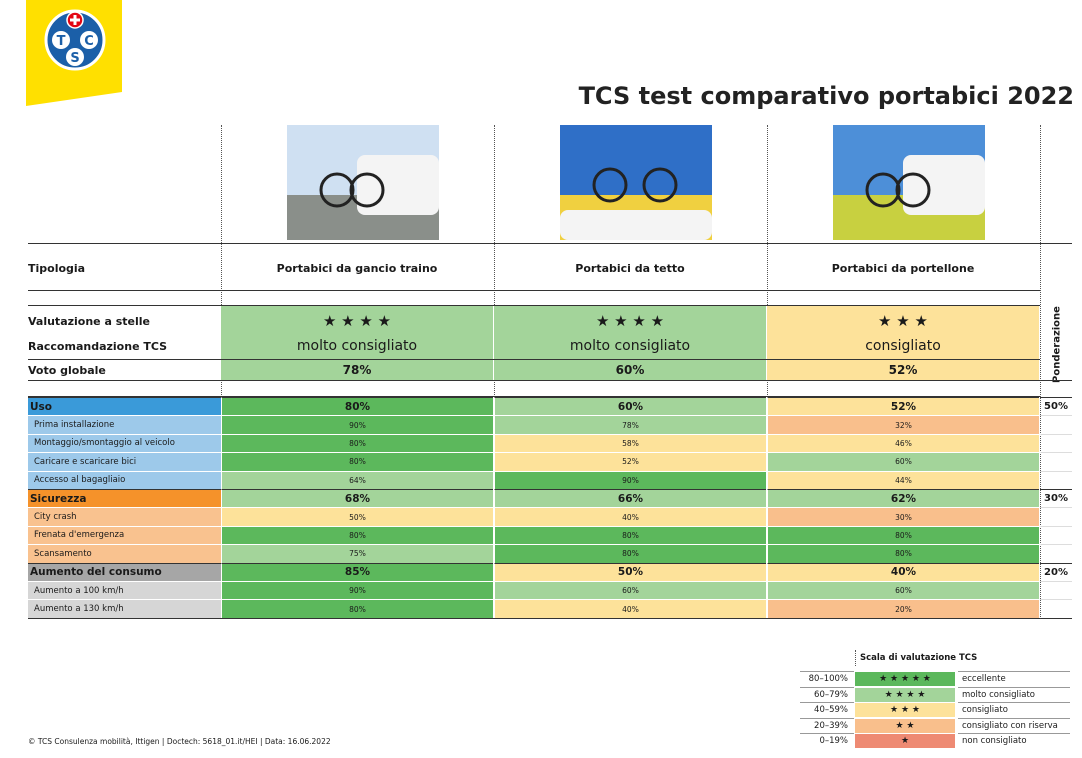 Image resolution: width=1082 pixels, height=758 pixels. I want to click on criterion-score: 58%, so click(630, 443).